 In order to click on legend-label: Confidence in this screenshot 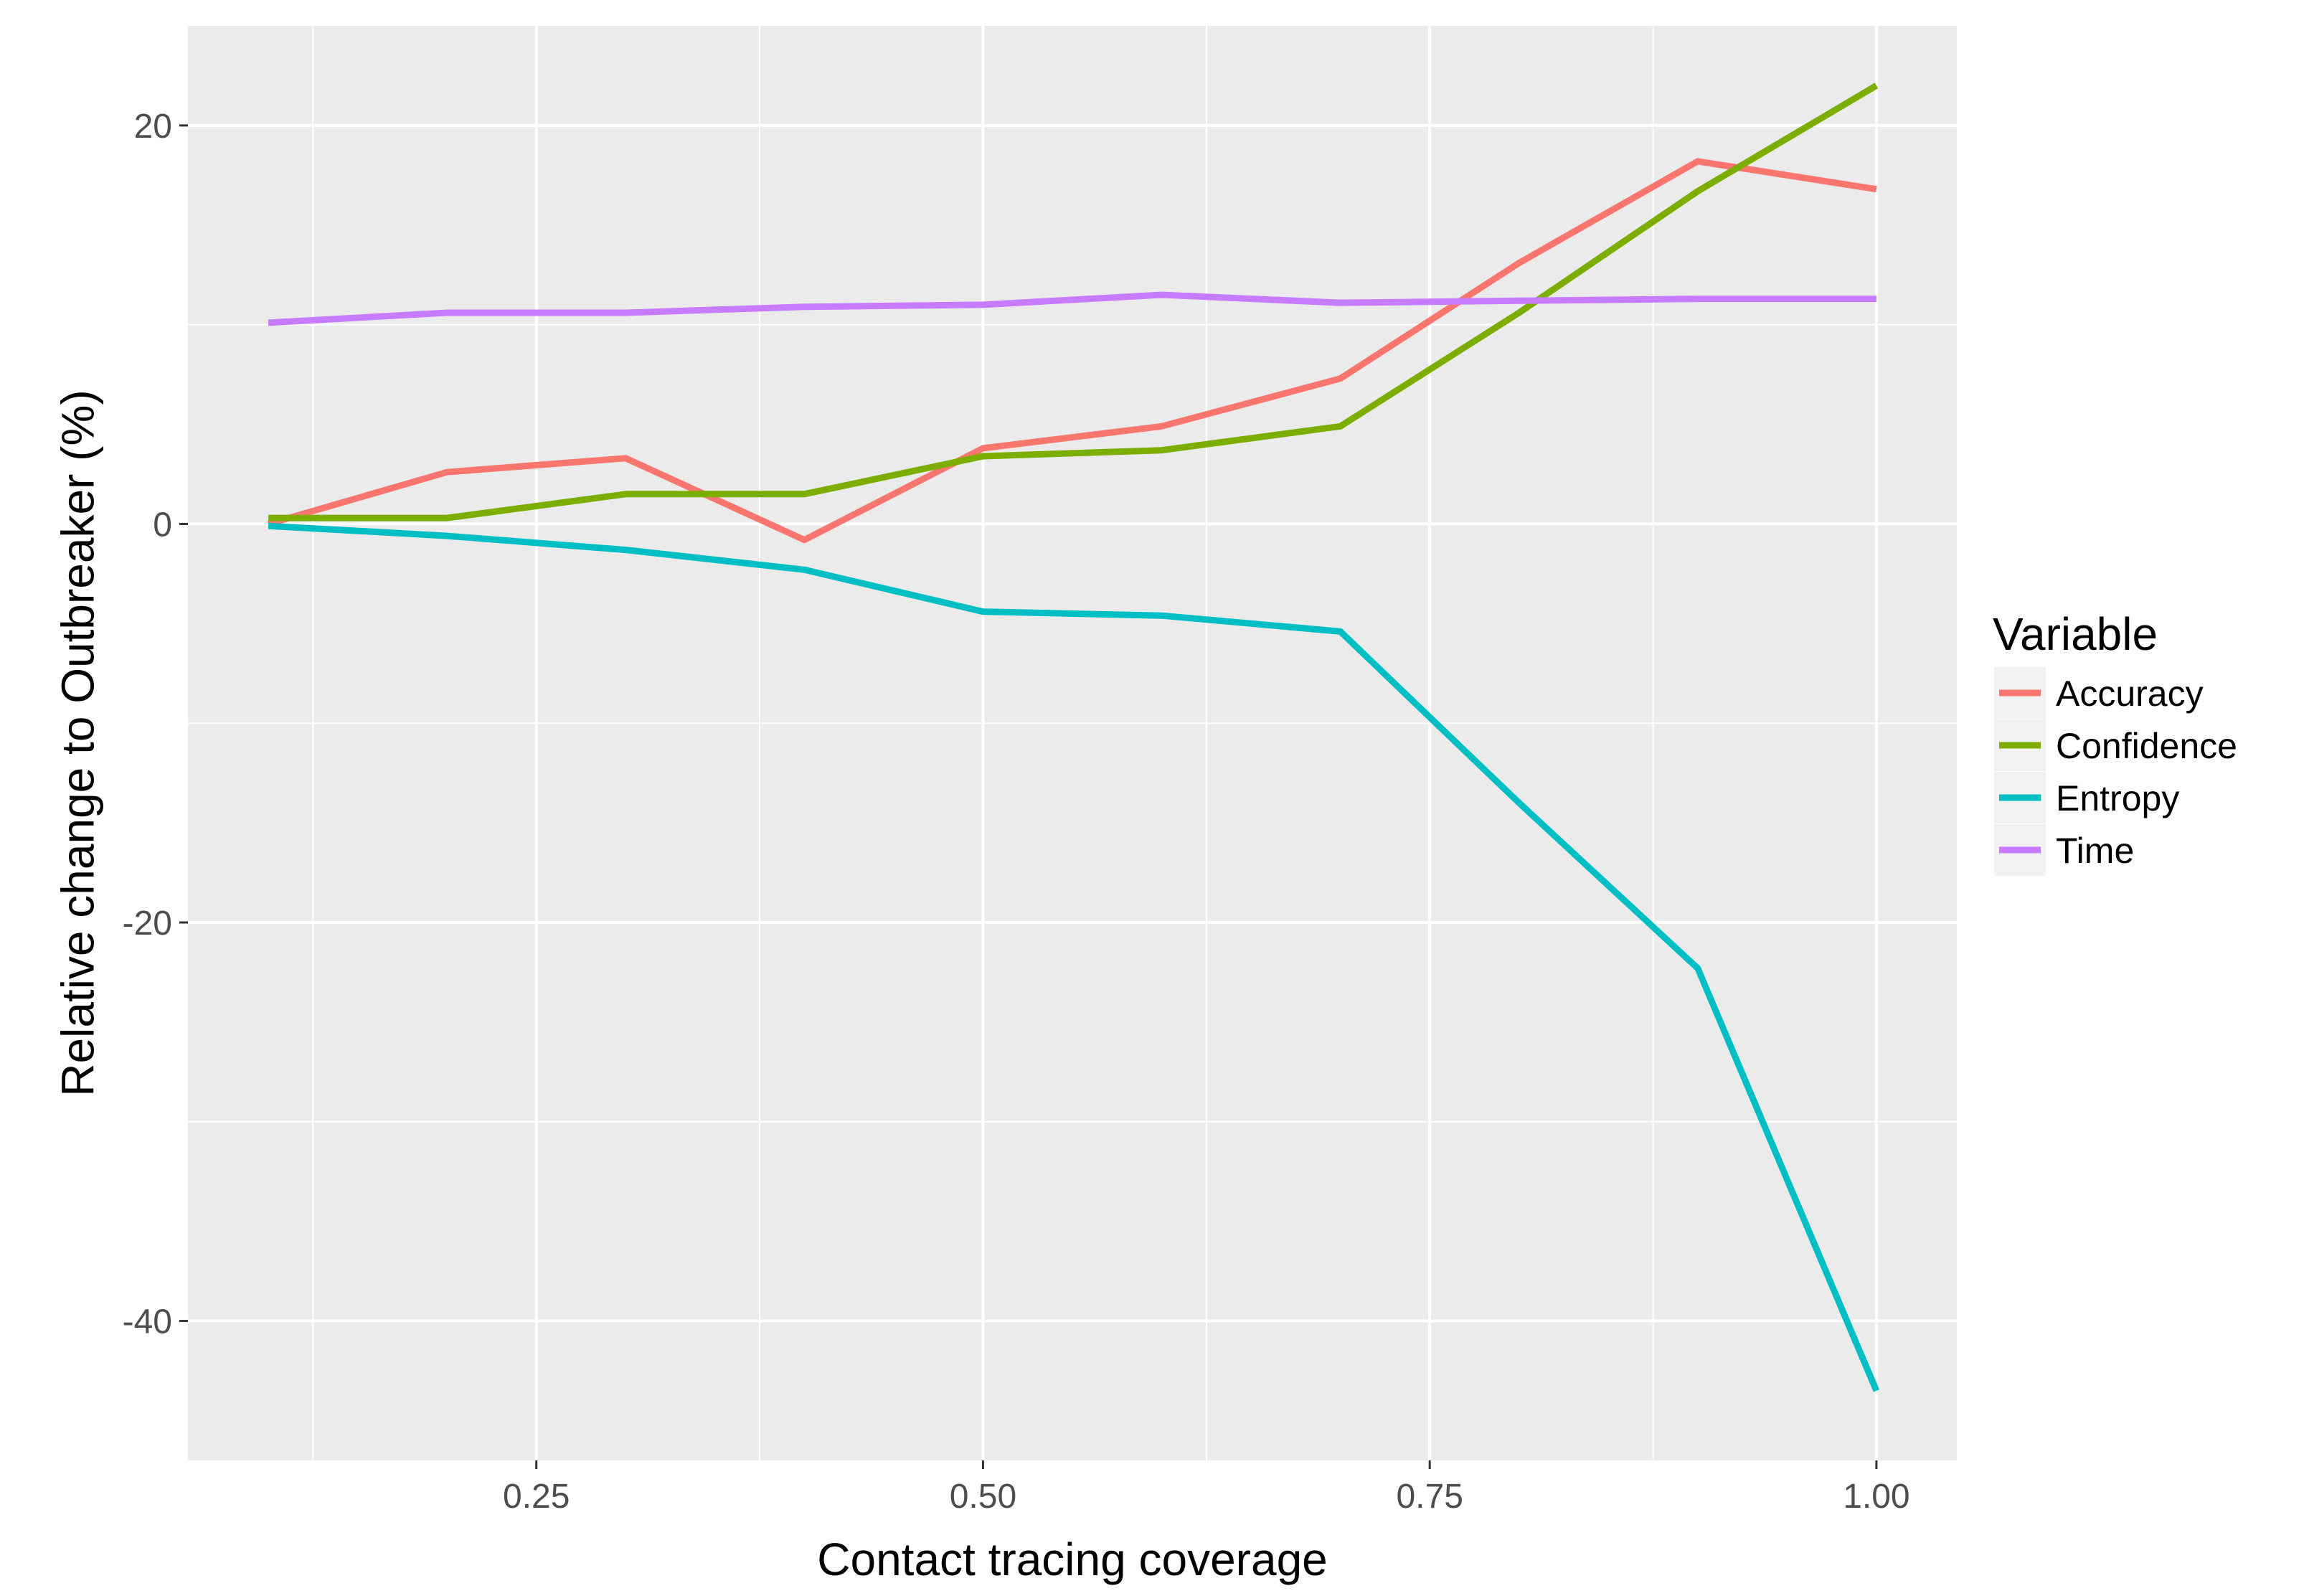, I will do `click(2146, 746)`.